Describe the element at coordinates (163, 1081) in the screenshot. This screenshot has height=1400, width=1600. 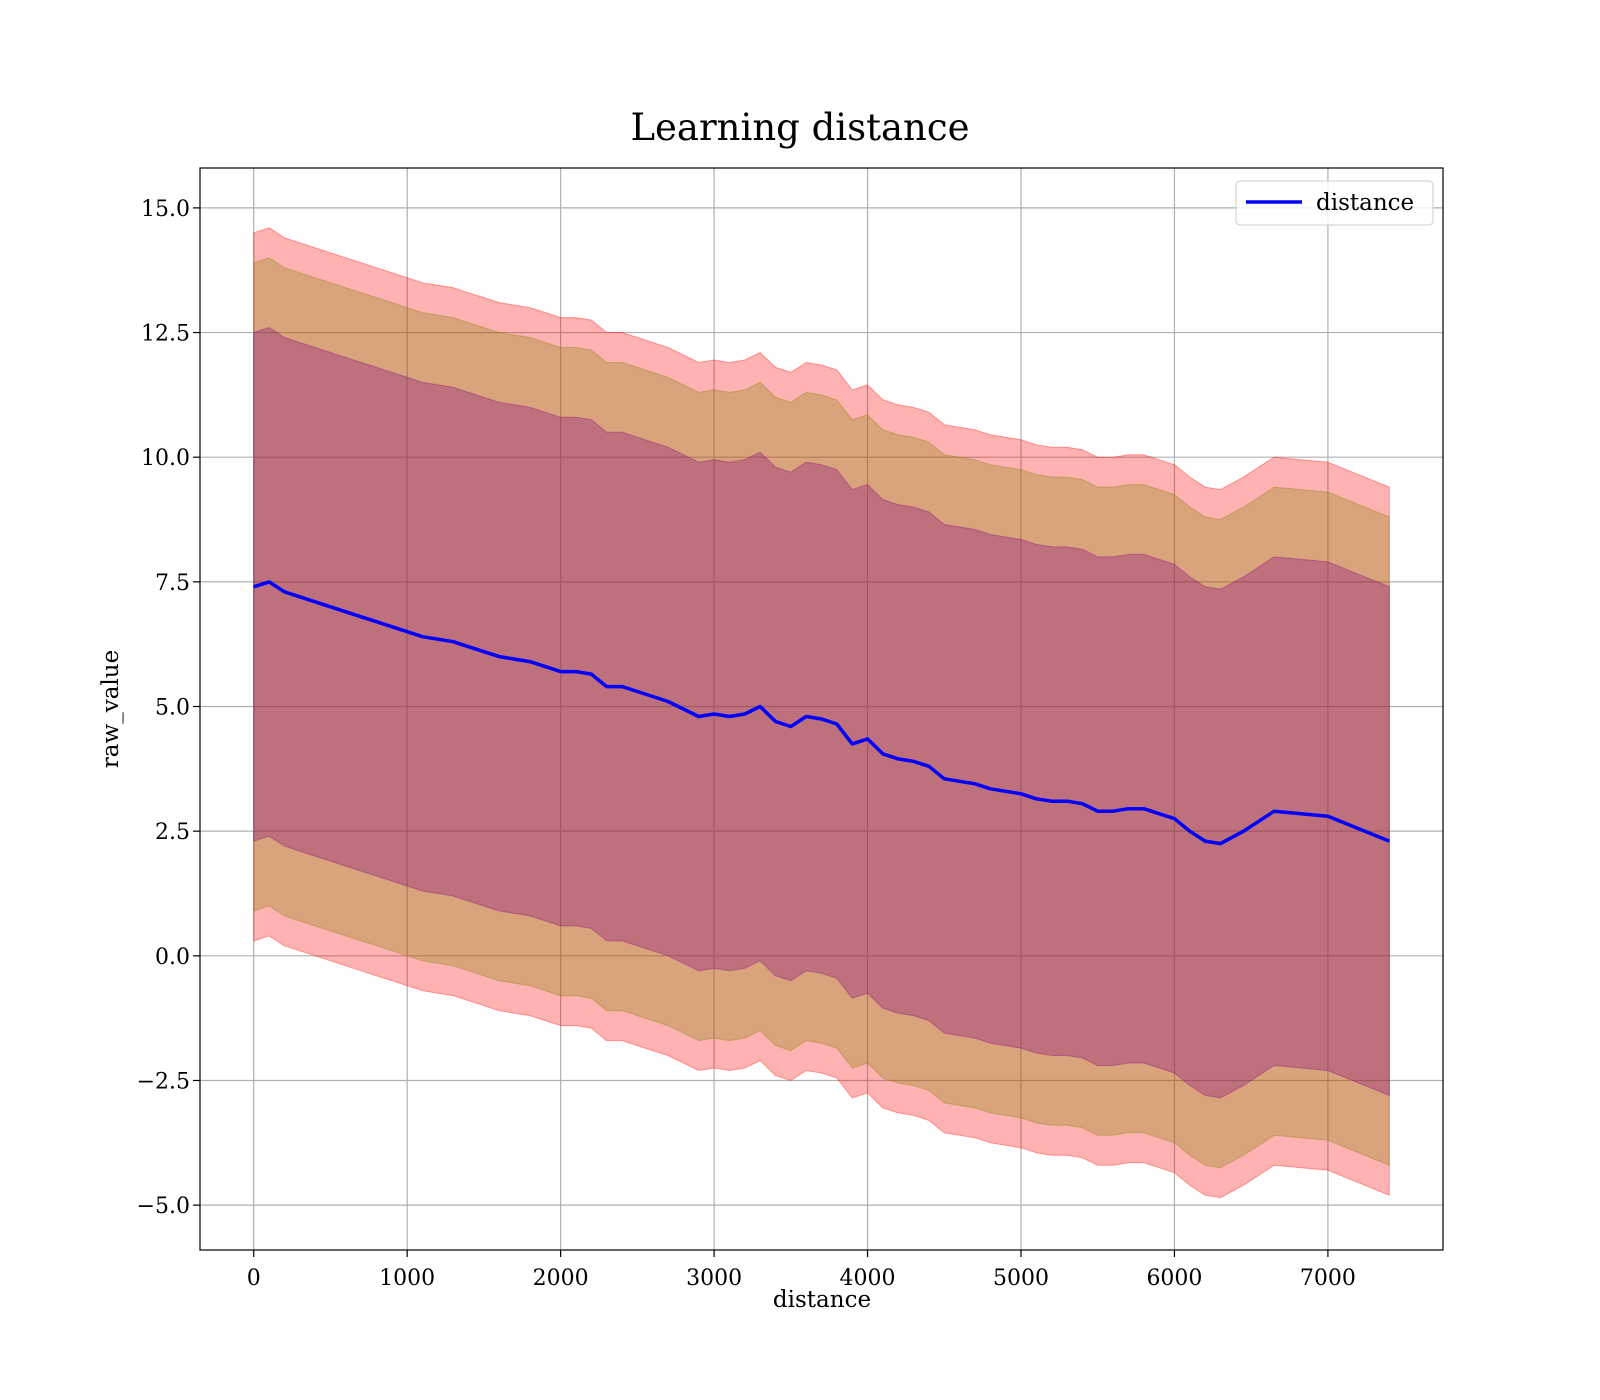
I see `y-tick-label: −2.5` at that location.